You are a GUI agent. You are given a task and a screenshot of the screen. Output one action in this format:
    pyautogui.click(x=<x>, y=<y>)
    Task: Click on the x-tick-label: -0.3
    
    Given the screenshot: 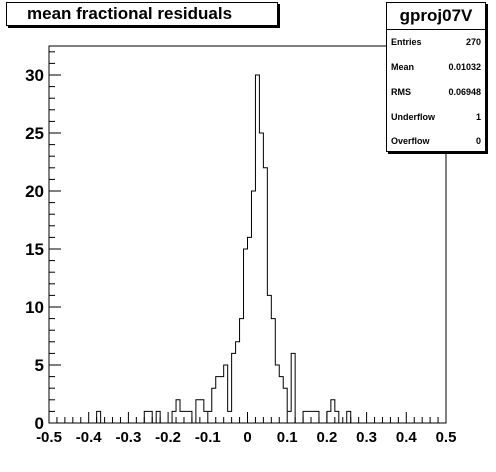 What is the action you would take?
    pyautogui.click(x=128, y=437)
    